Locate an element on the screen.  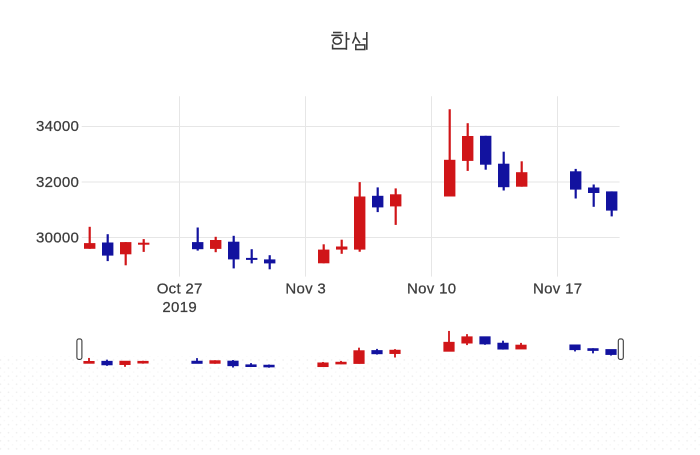
svg-text: Nov 17 is located at coordinates (557, 288).